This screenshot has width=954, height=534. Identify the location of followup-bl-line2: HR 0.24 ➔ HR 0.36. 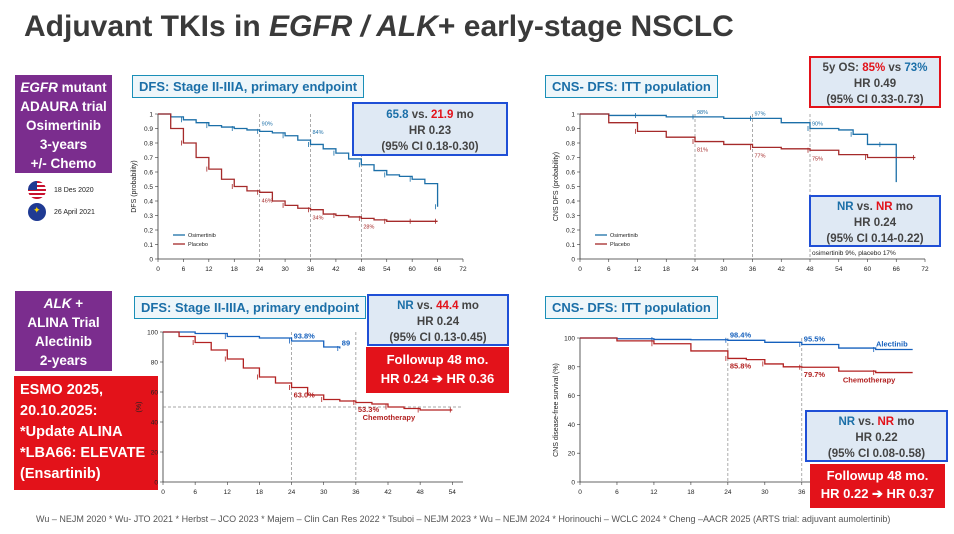
(437, 378).